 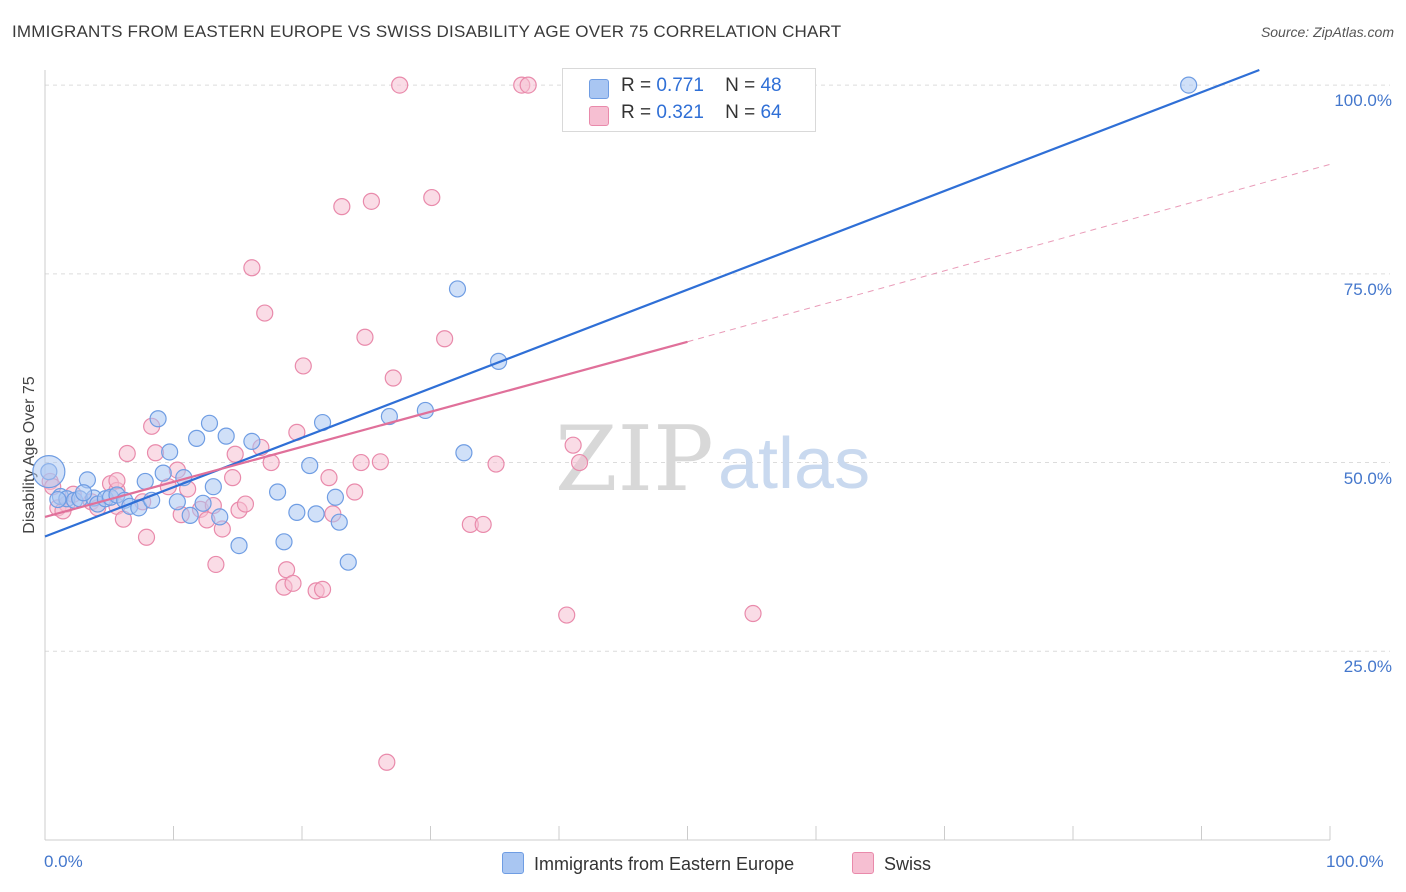 I want to click on bottom-legend-swiss: Swiss, so click(x=891, y=863).